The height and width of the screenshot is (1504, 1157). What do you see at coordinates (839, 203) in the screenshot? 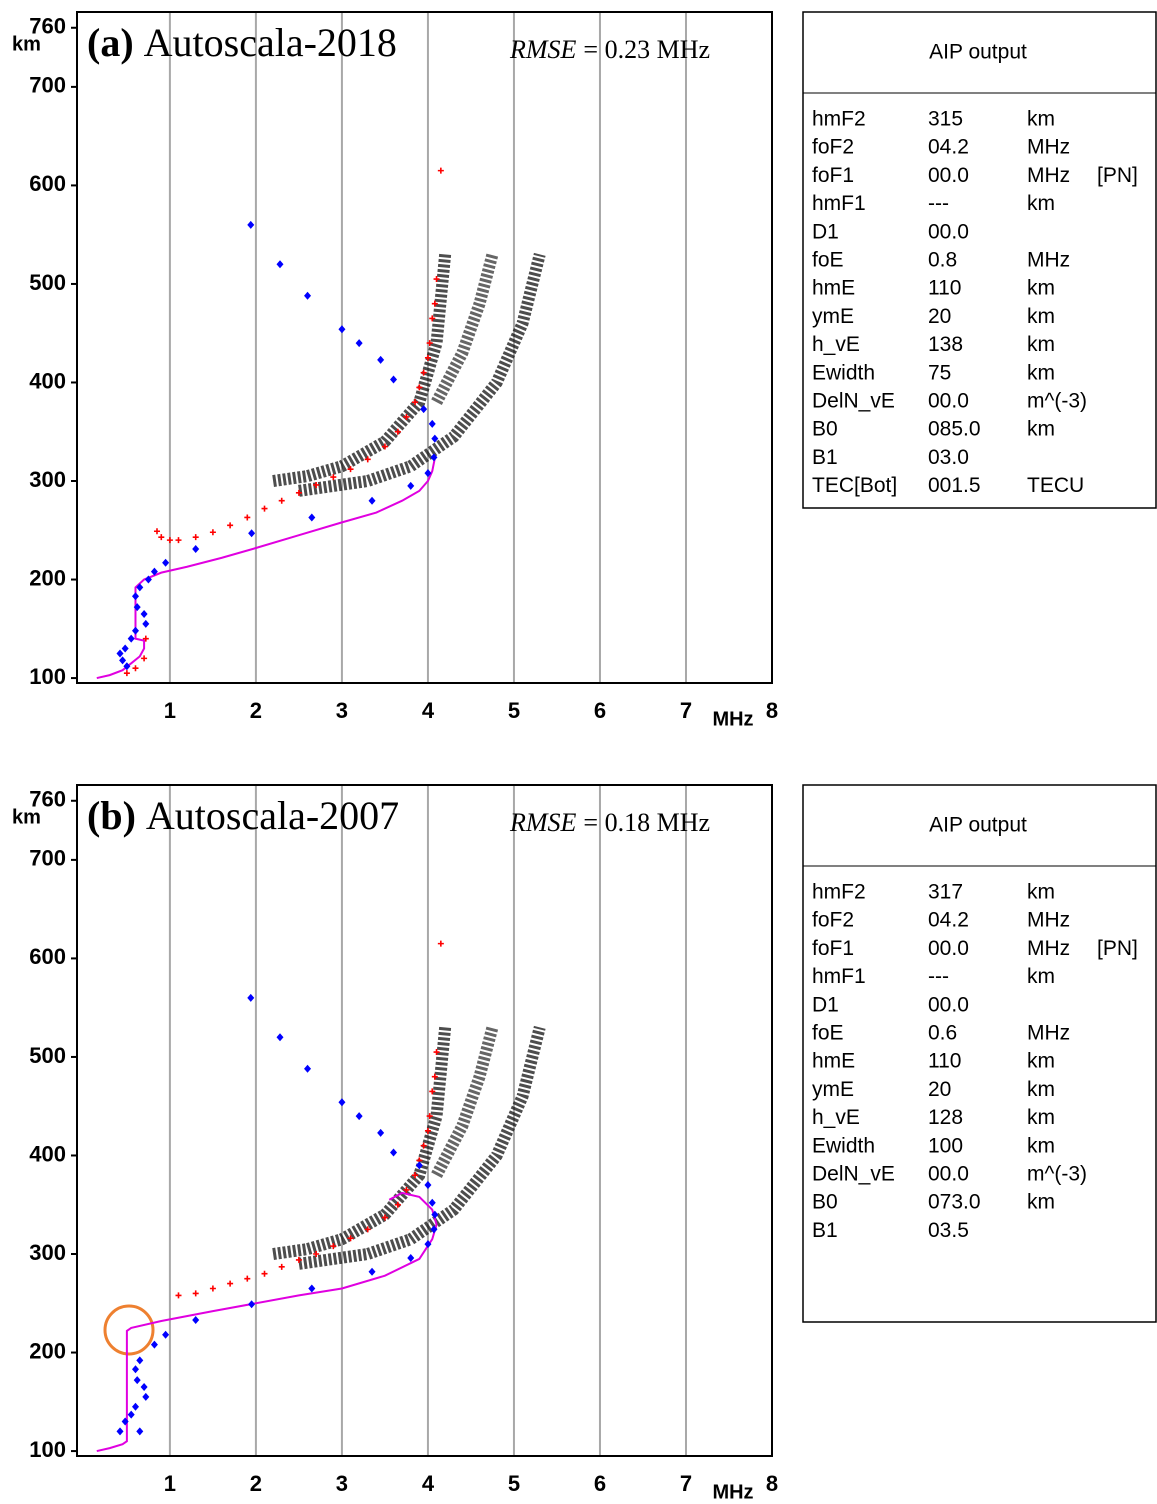
I see `table-cell: hmF1` at bounding box center [839, 203].